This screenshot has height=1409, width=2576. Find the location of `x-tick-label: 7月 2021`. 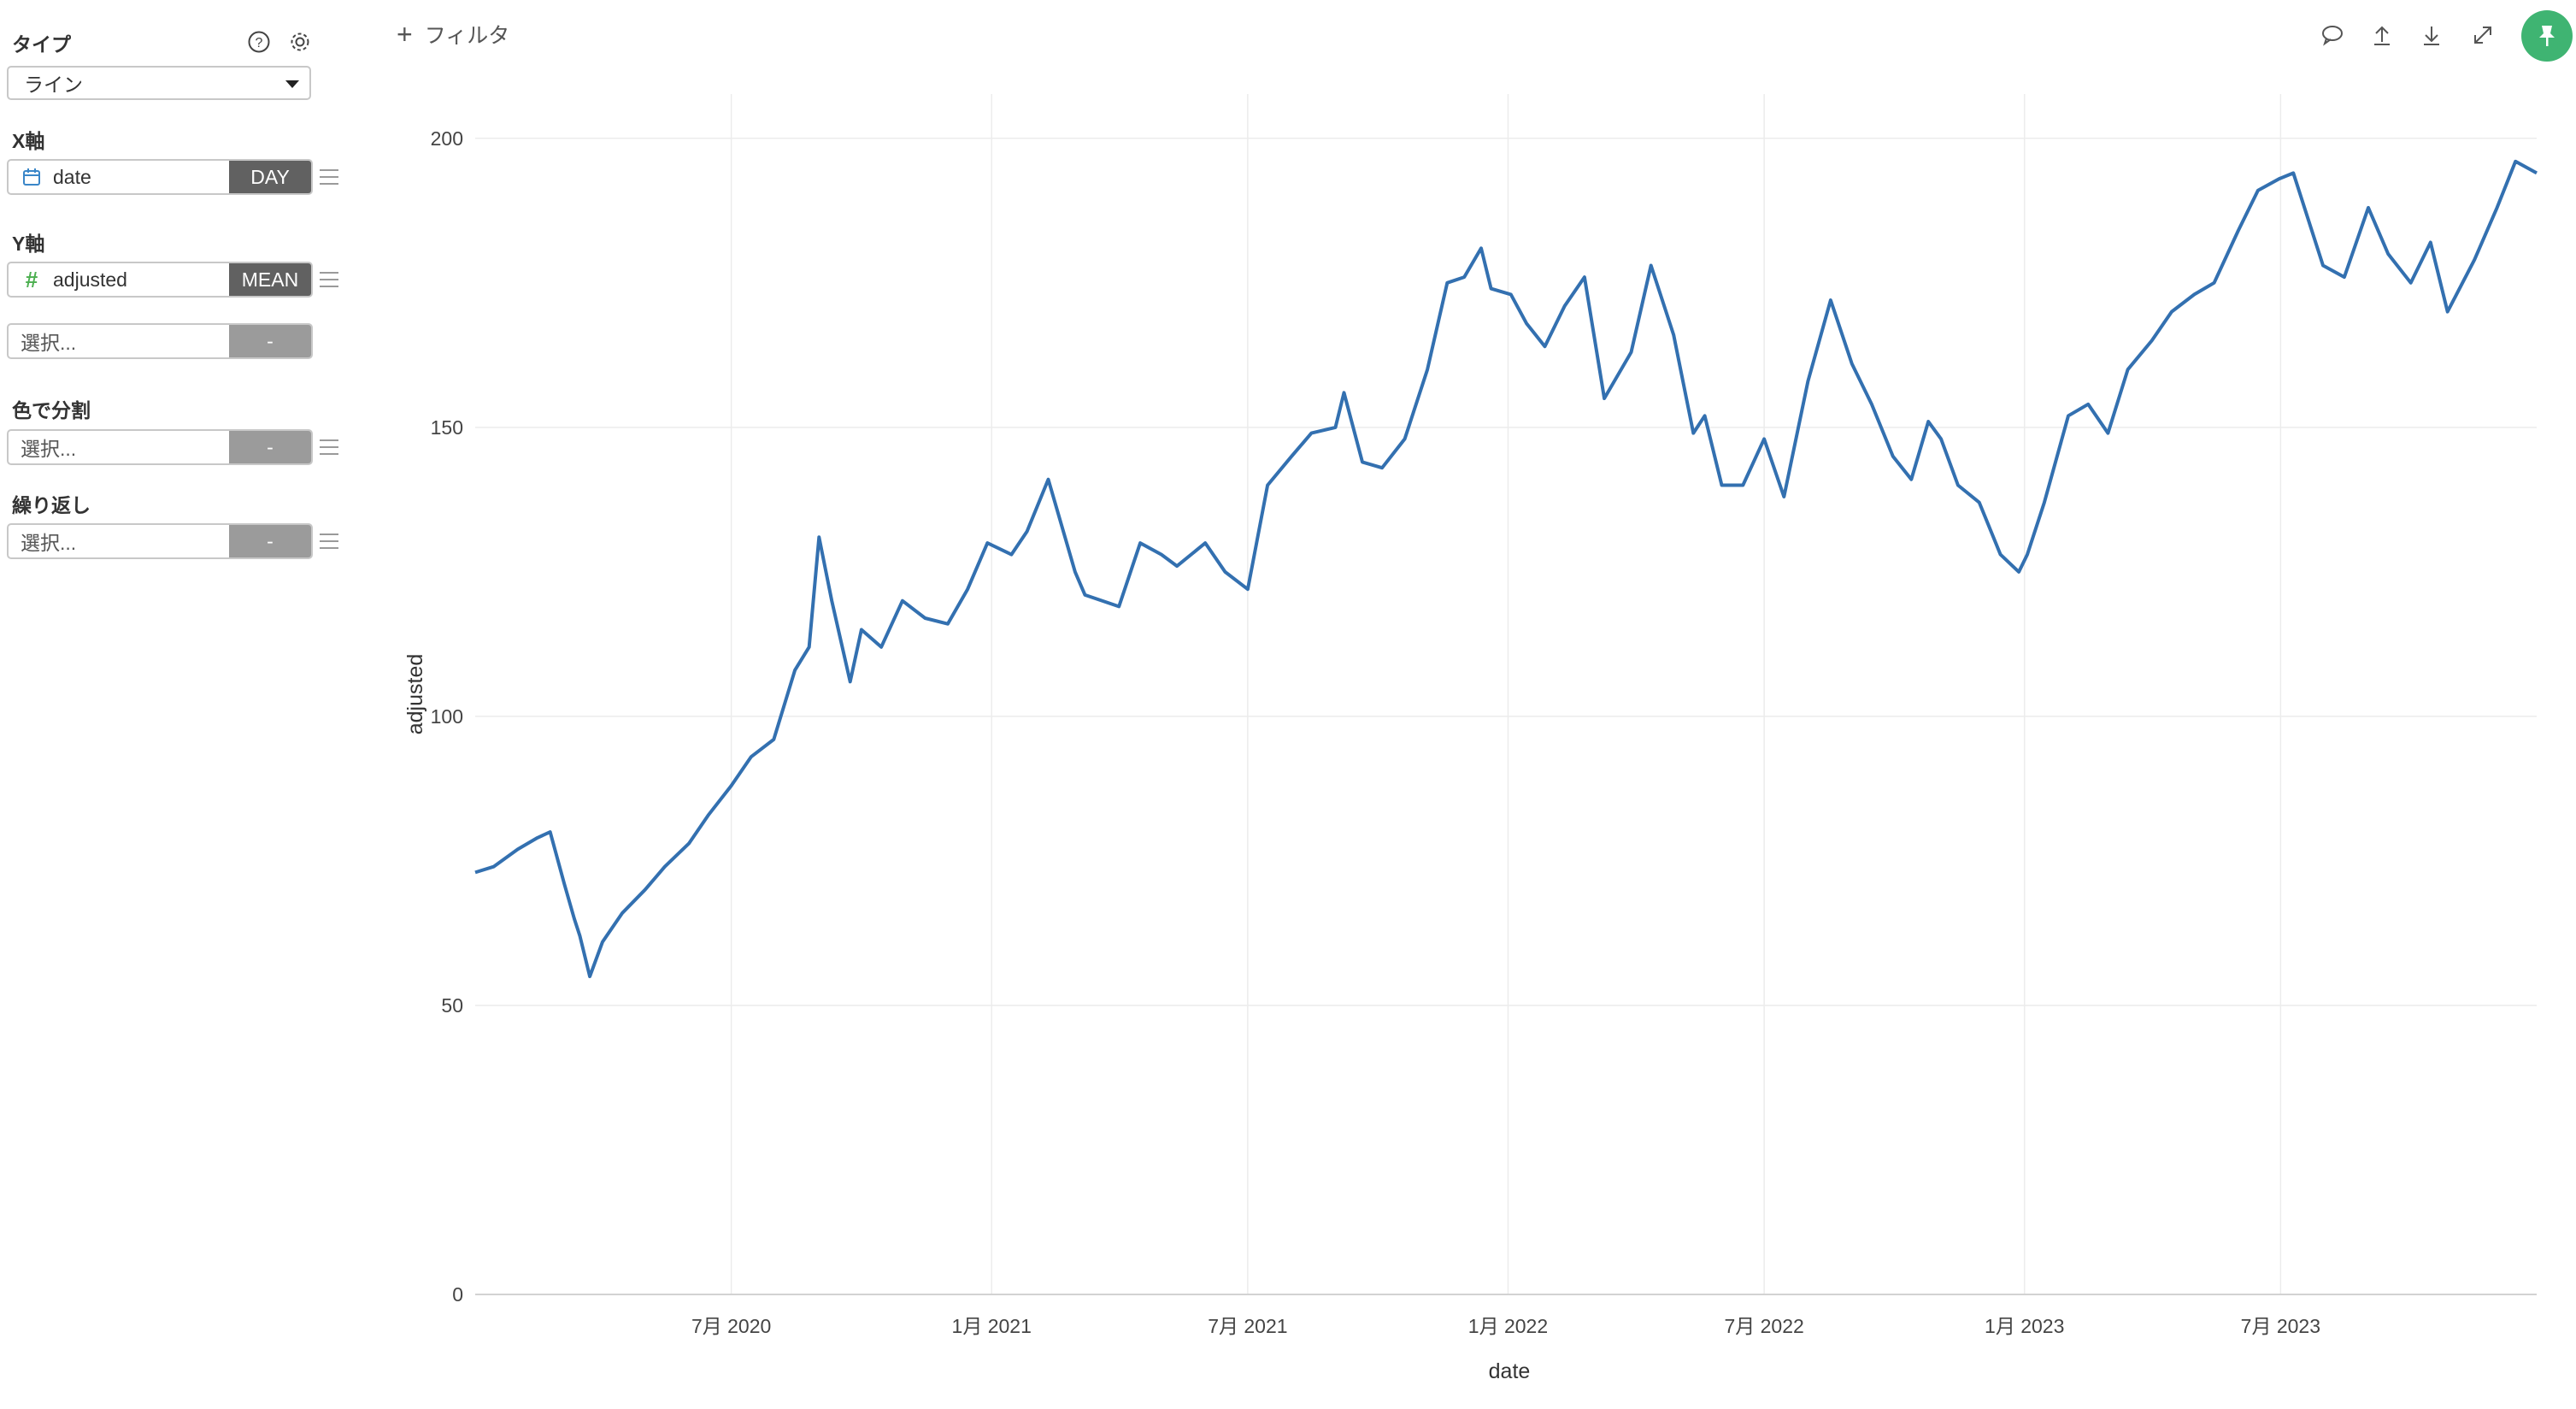

x-tick-label: 7月 2021 is located at coordinates (1247, 1326).